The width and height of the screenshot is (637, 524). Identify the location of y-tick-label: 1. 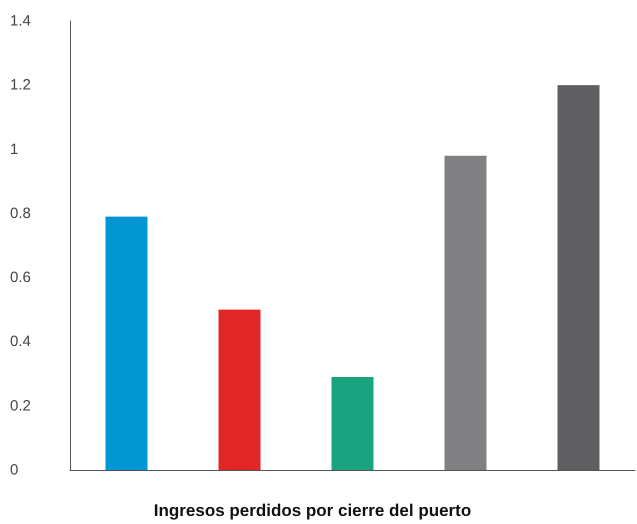
(14, 149).